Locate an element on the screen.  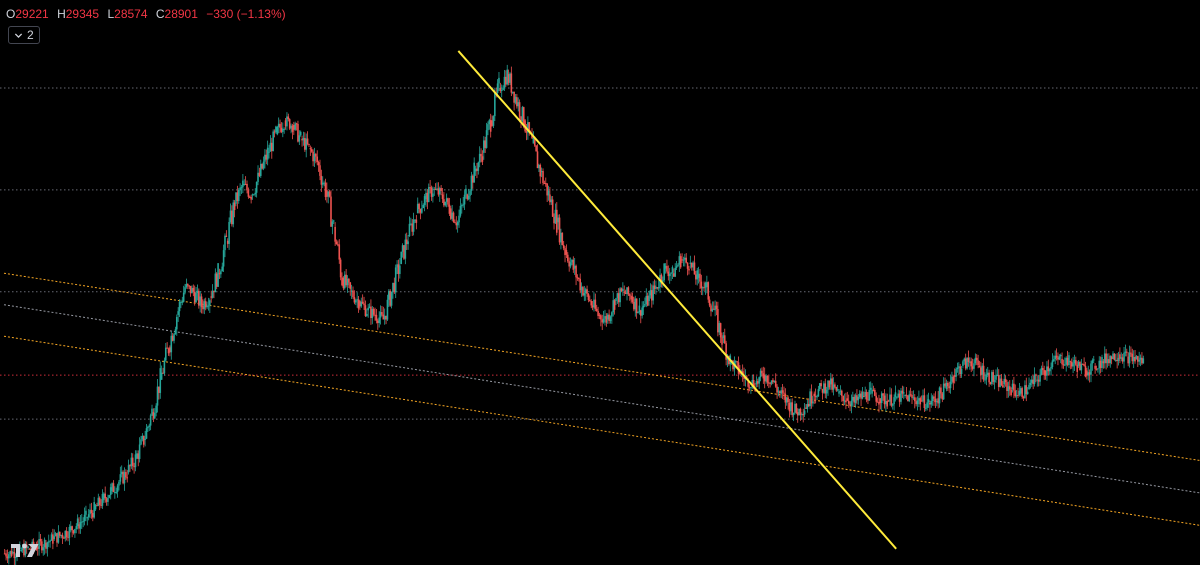
tradingview-logo is located at coordinates (25, 550).